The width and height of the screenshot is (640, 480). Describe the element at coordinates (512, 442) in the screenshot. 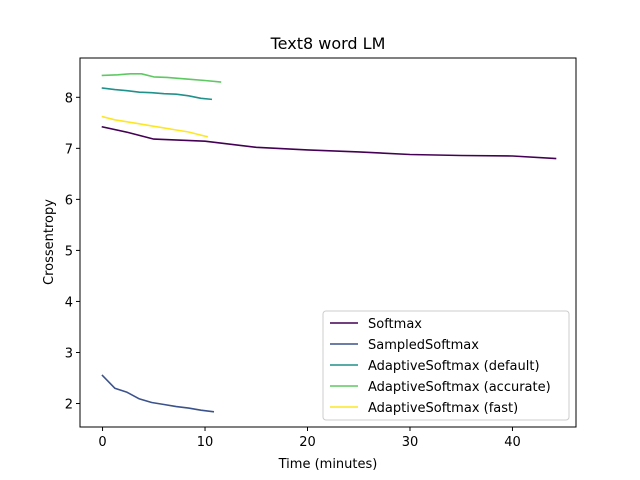

I see `x-tick-label-4: 40` at that location.